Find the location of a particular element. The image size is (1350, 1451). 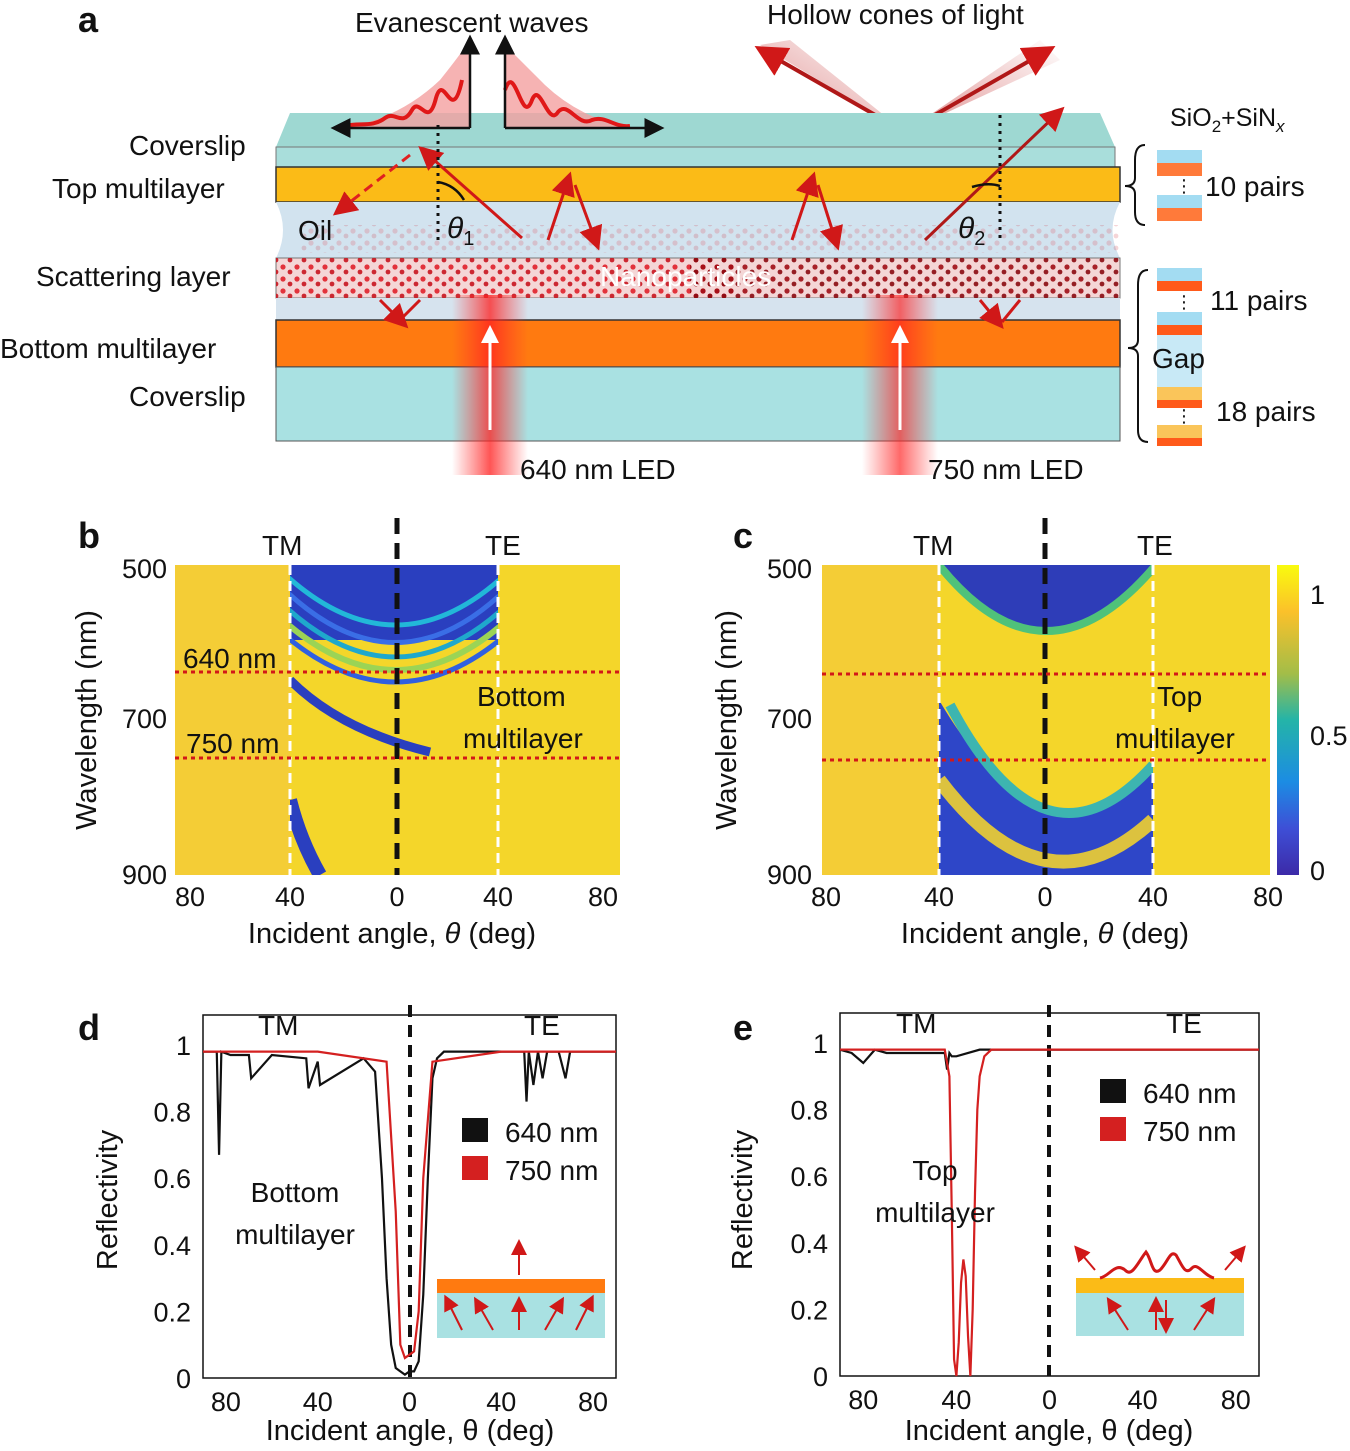

panel-d-xtick: 40 is located at coordinates (318, 1402).